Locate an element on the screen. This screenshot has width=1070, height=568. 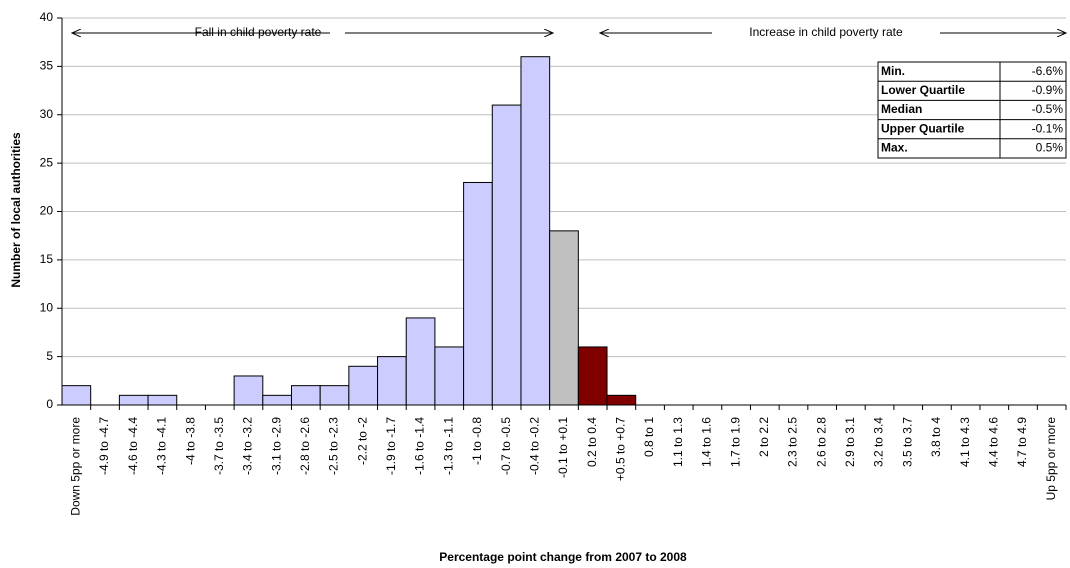
table-value: 0.5% is located at coordinates (1050, 148).